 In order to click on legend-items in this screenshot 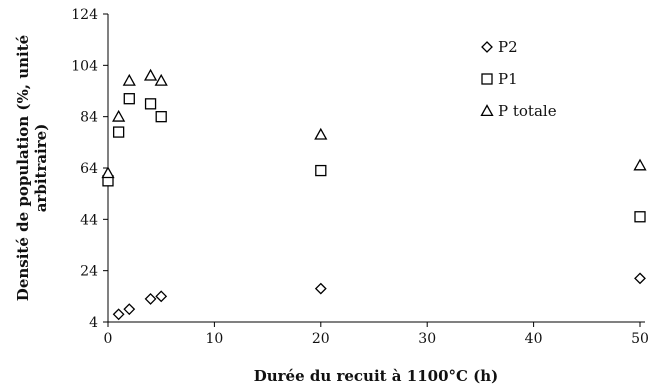, I will do `click(487, 79)`.